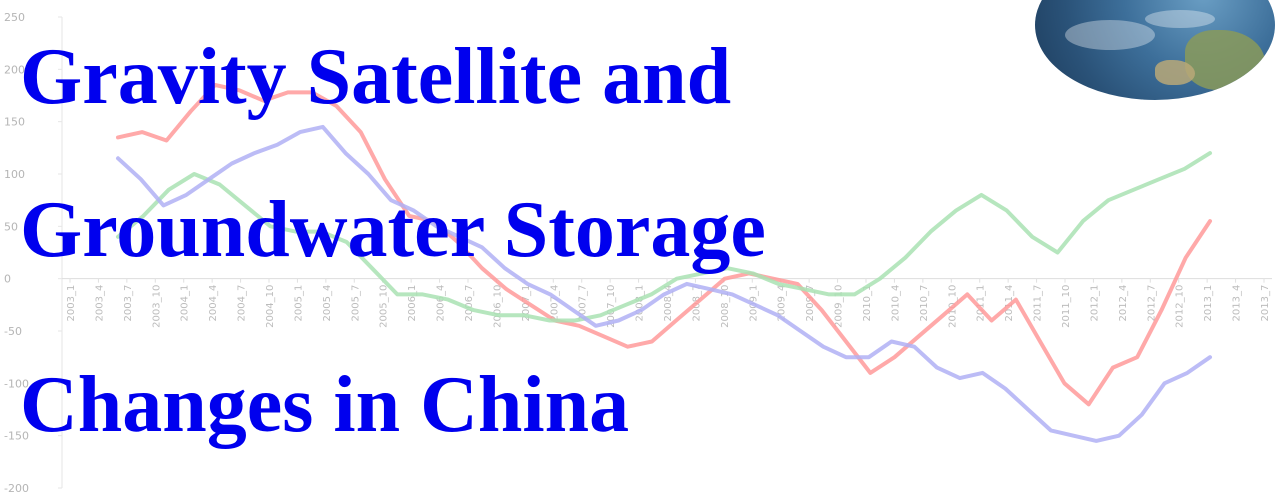 Image resolution: width=1278 pixels, height=496 pixels. Describe the element at coordinates (412, 303) in the screenshot. I see `x-tick-label: 2006_1` at that location.